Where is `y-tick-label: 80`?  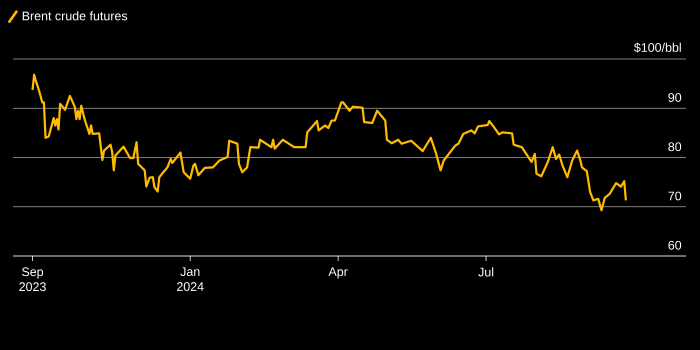
y-tick-label: 80 is located at coordinates (675, 147).